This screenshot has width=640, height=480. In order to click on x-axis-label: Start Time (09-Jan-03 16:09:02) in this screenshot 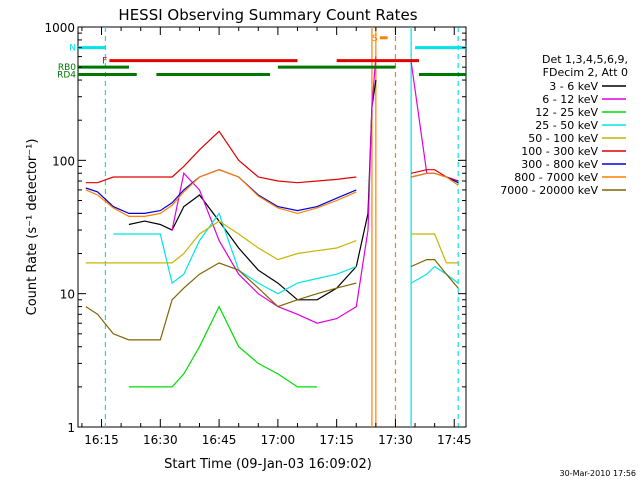, I will do `click(268, 464)`.